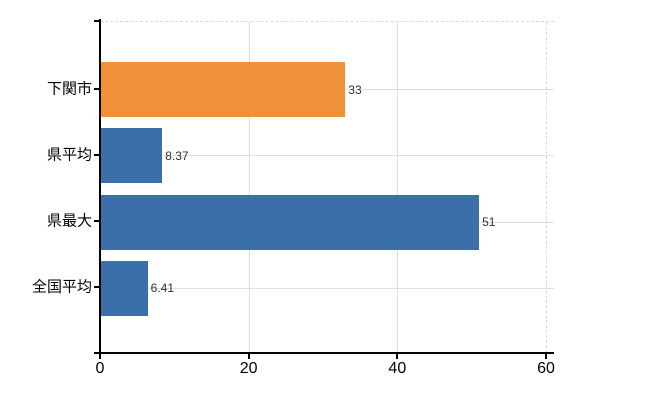  What do you see at coordinates (489, 222) in the screenshot?
I see `value-label-2: 51` at bounding box center [489, 222].